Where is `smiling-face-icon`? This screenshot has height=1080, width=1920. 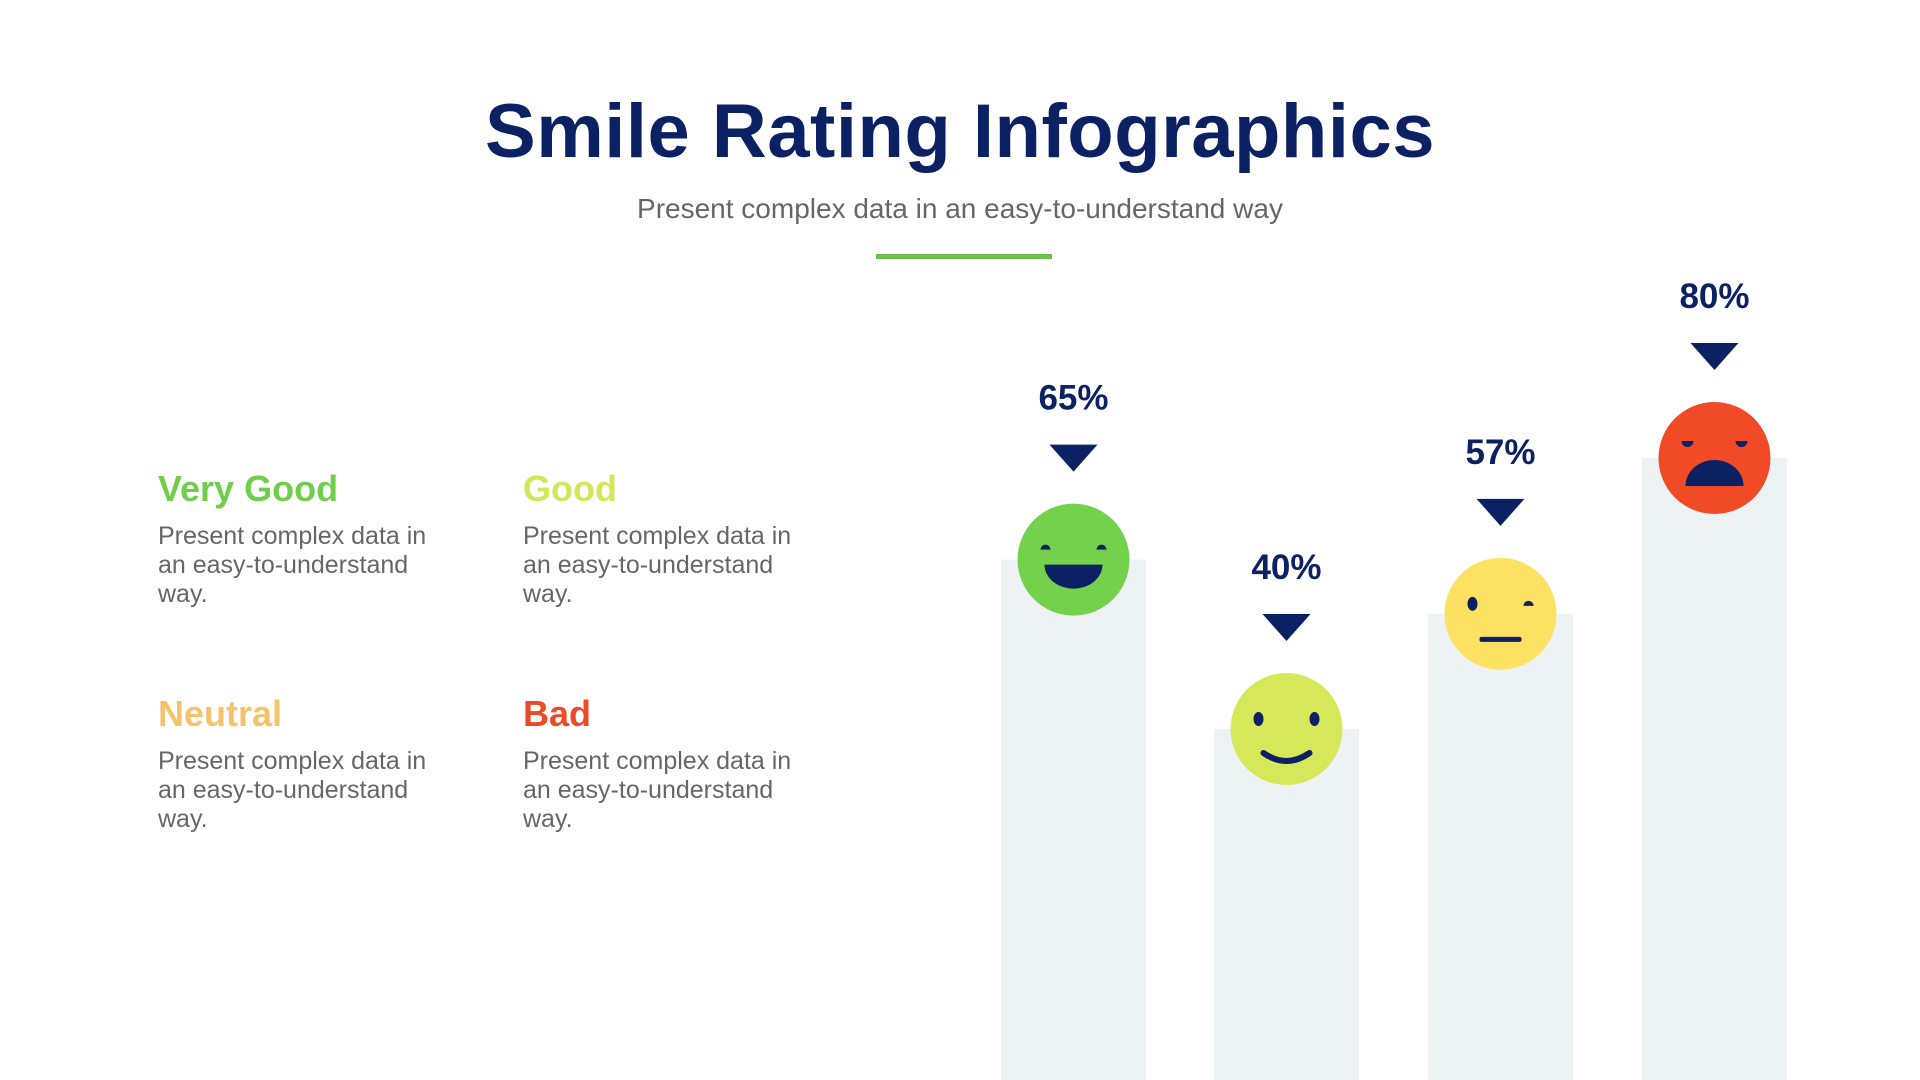
smiling-face-icon is located at coordinates (1286, 729).